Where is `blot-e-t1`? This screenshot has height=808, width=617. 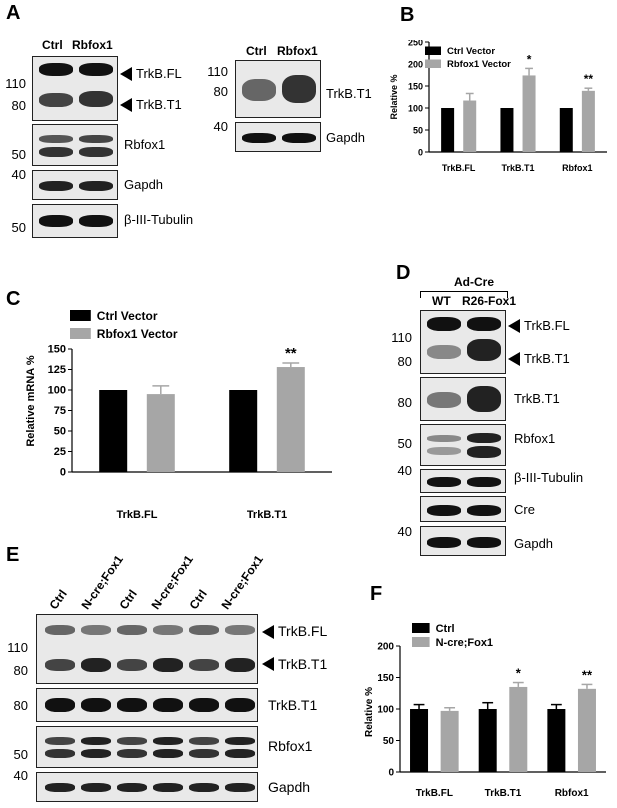 blot-e-t1 is located at coordinates (147, 705).